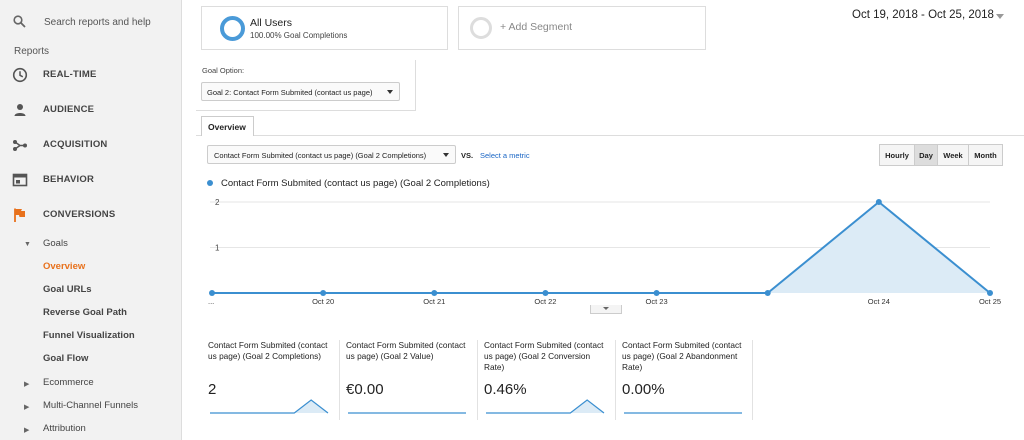  What do you see at coordinates (20, 75) in the screenshot?
I see `clock-icon` at bounding box center [20, 75].